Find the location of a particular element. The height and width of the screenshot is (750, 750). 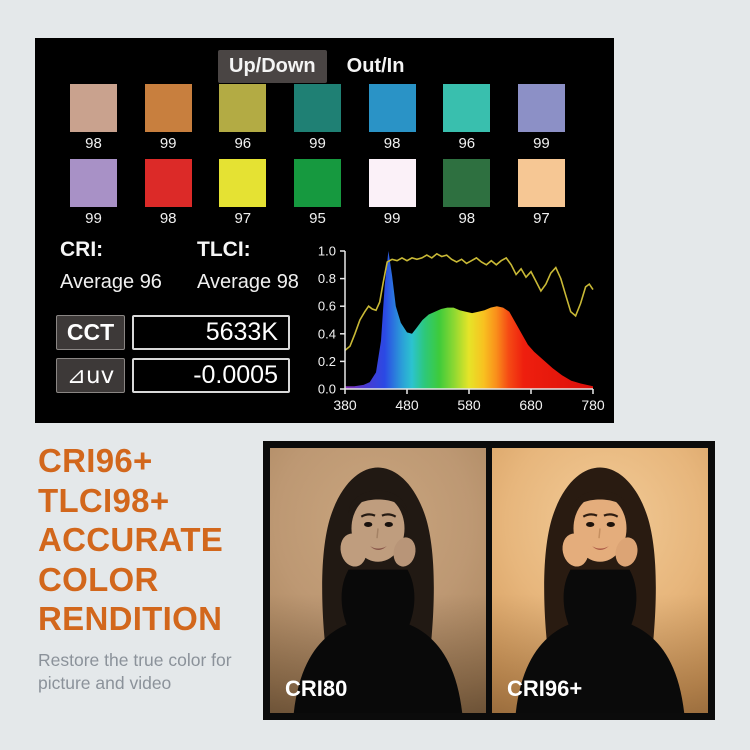

headline-line: TLCI98+ is located at coordinates (104, 500).